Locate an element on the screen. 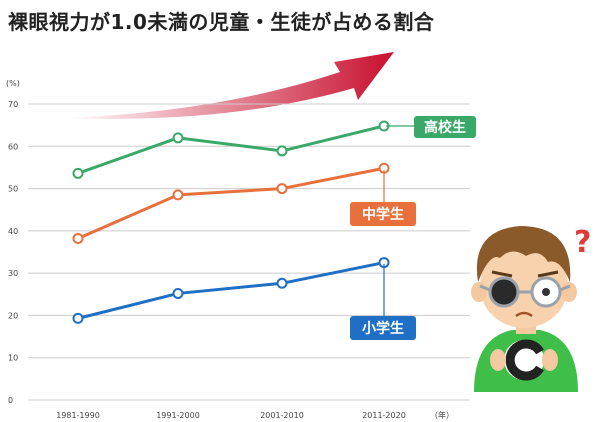 The width and height of the screenshot is (600, 422). series-label: 中学生 is located at coordinates (383, 214).